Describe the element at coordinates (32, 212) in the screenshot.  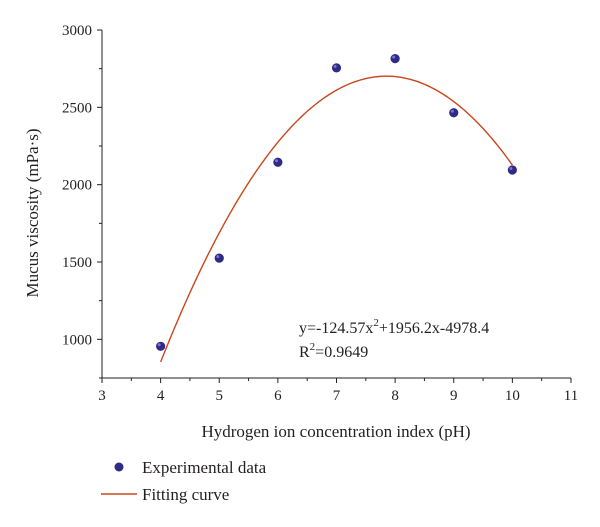
I see `y-axis-title: Mucus viscosity (mPa·s)` at that location.